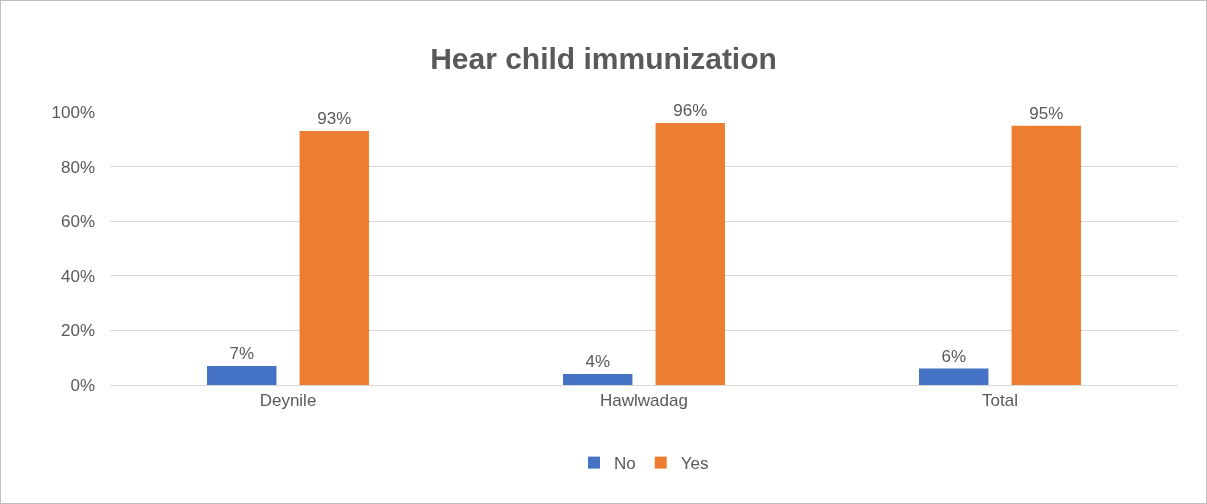  I want to click on data-label: 6%, so click(954, 356).